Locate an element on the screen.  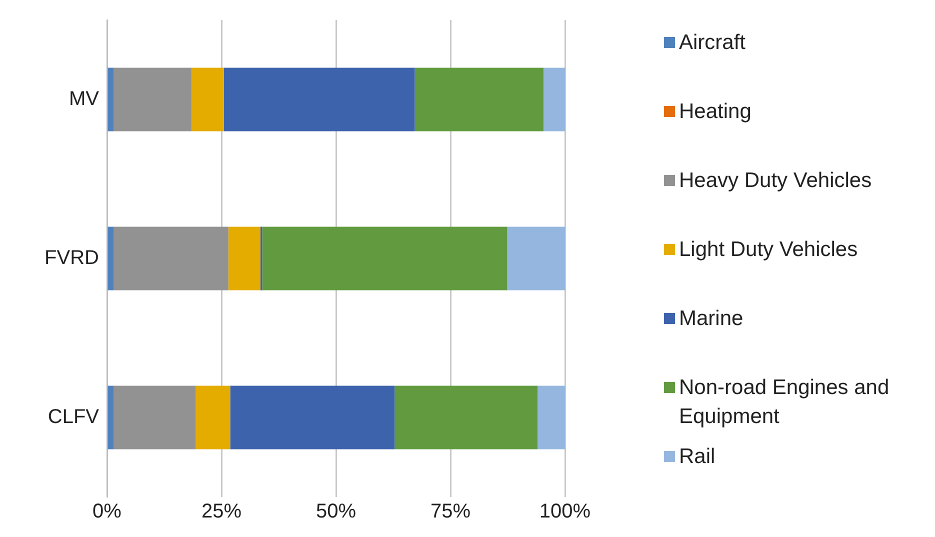
legend-label: Heavy Duty Vehicles is located at coordinates (775, 181).